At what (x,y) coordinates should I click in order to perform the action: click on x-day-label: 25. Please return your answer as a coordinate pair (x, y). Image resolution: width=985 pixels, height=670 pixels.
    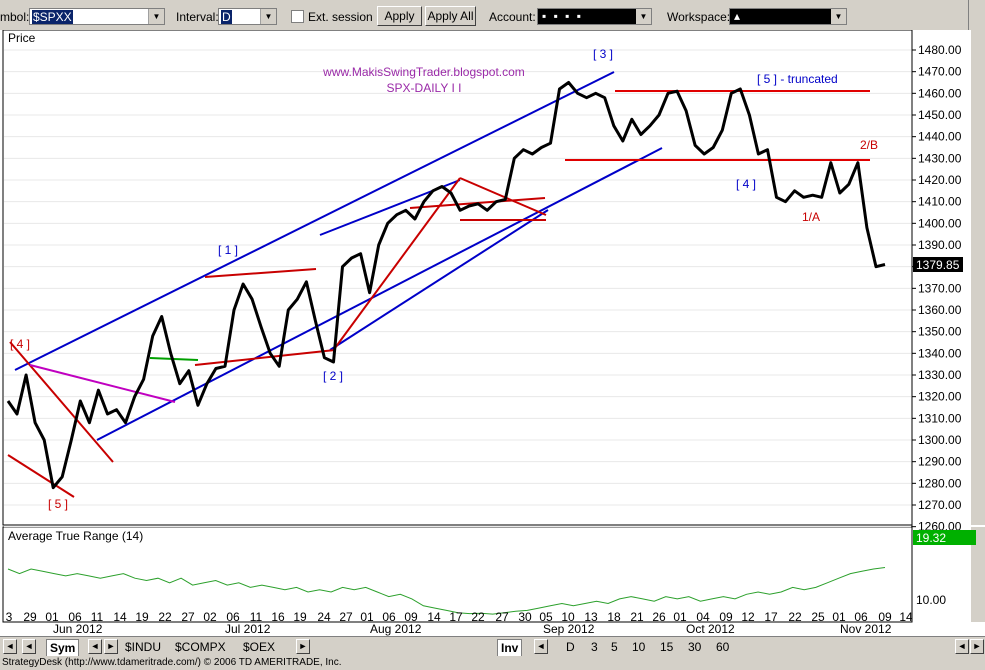
    Looking at the image, I should click on (818, 617).